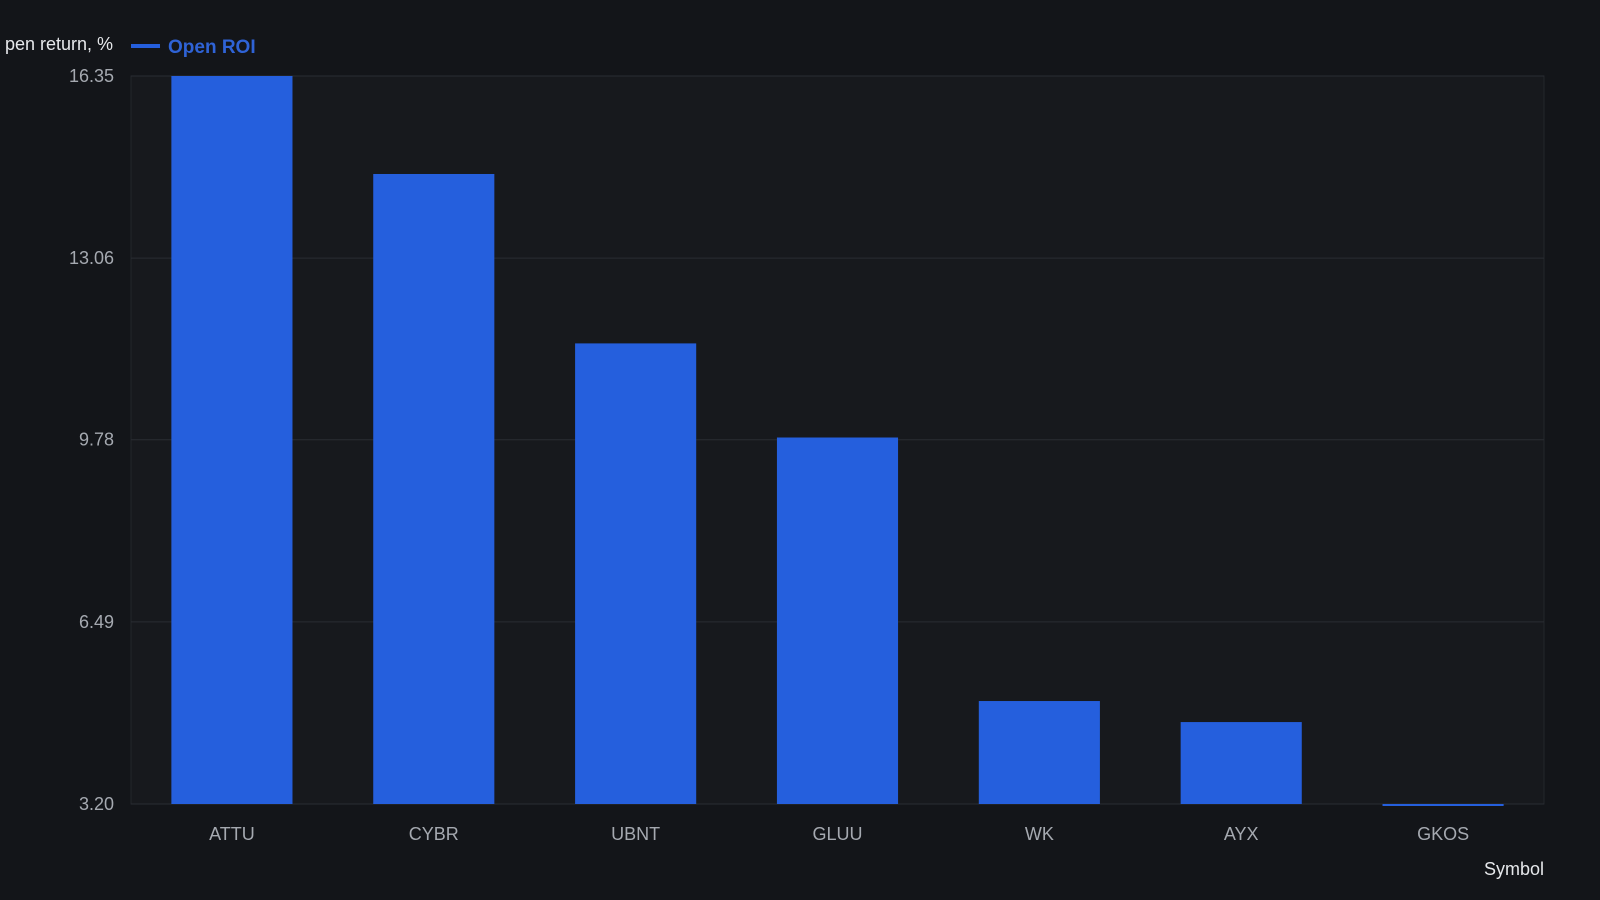 This screenshot has height=900, width=1600. I want to click on legend-label: Open ROI, so click(212, 47).